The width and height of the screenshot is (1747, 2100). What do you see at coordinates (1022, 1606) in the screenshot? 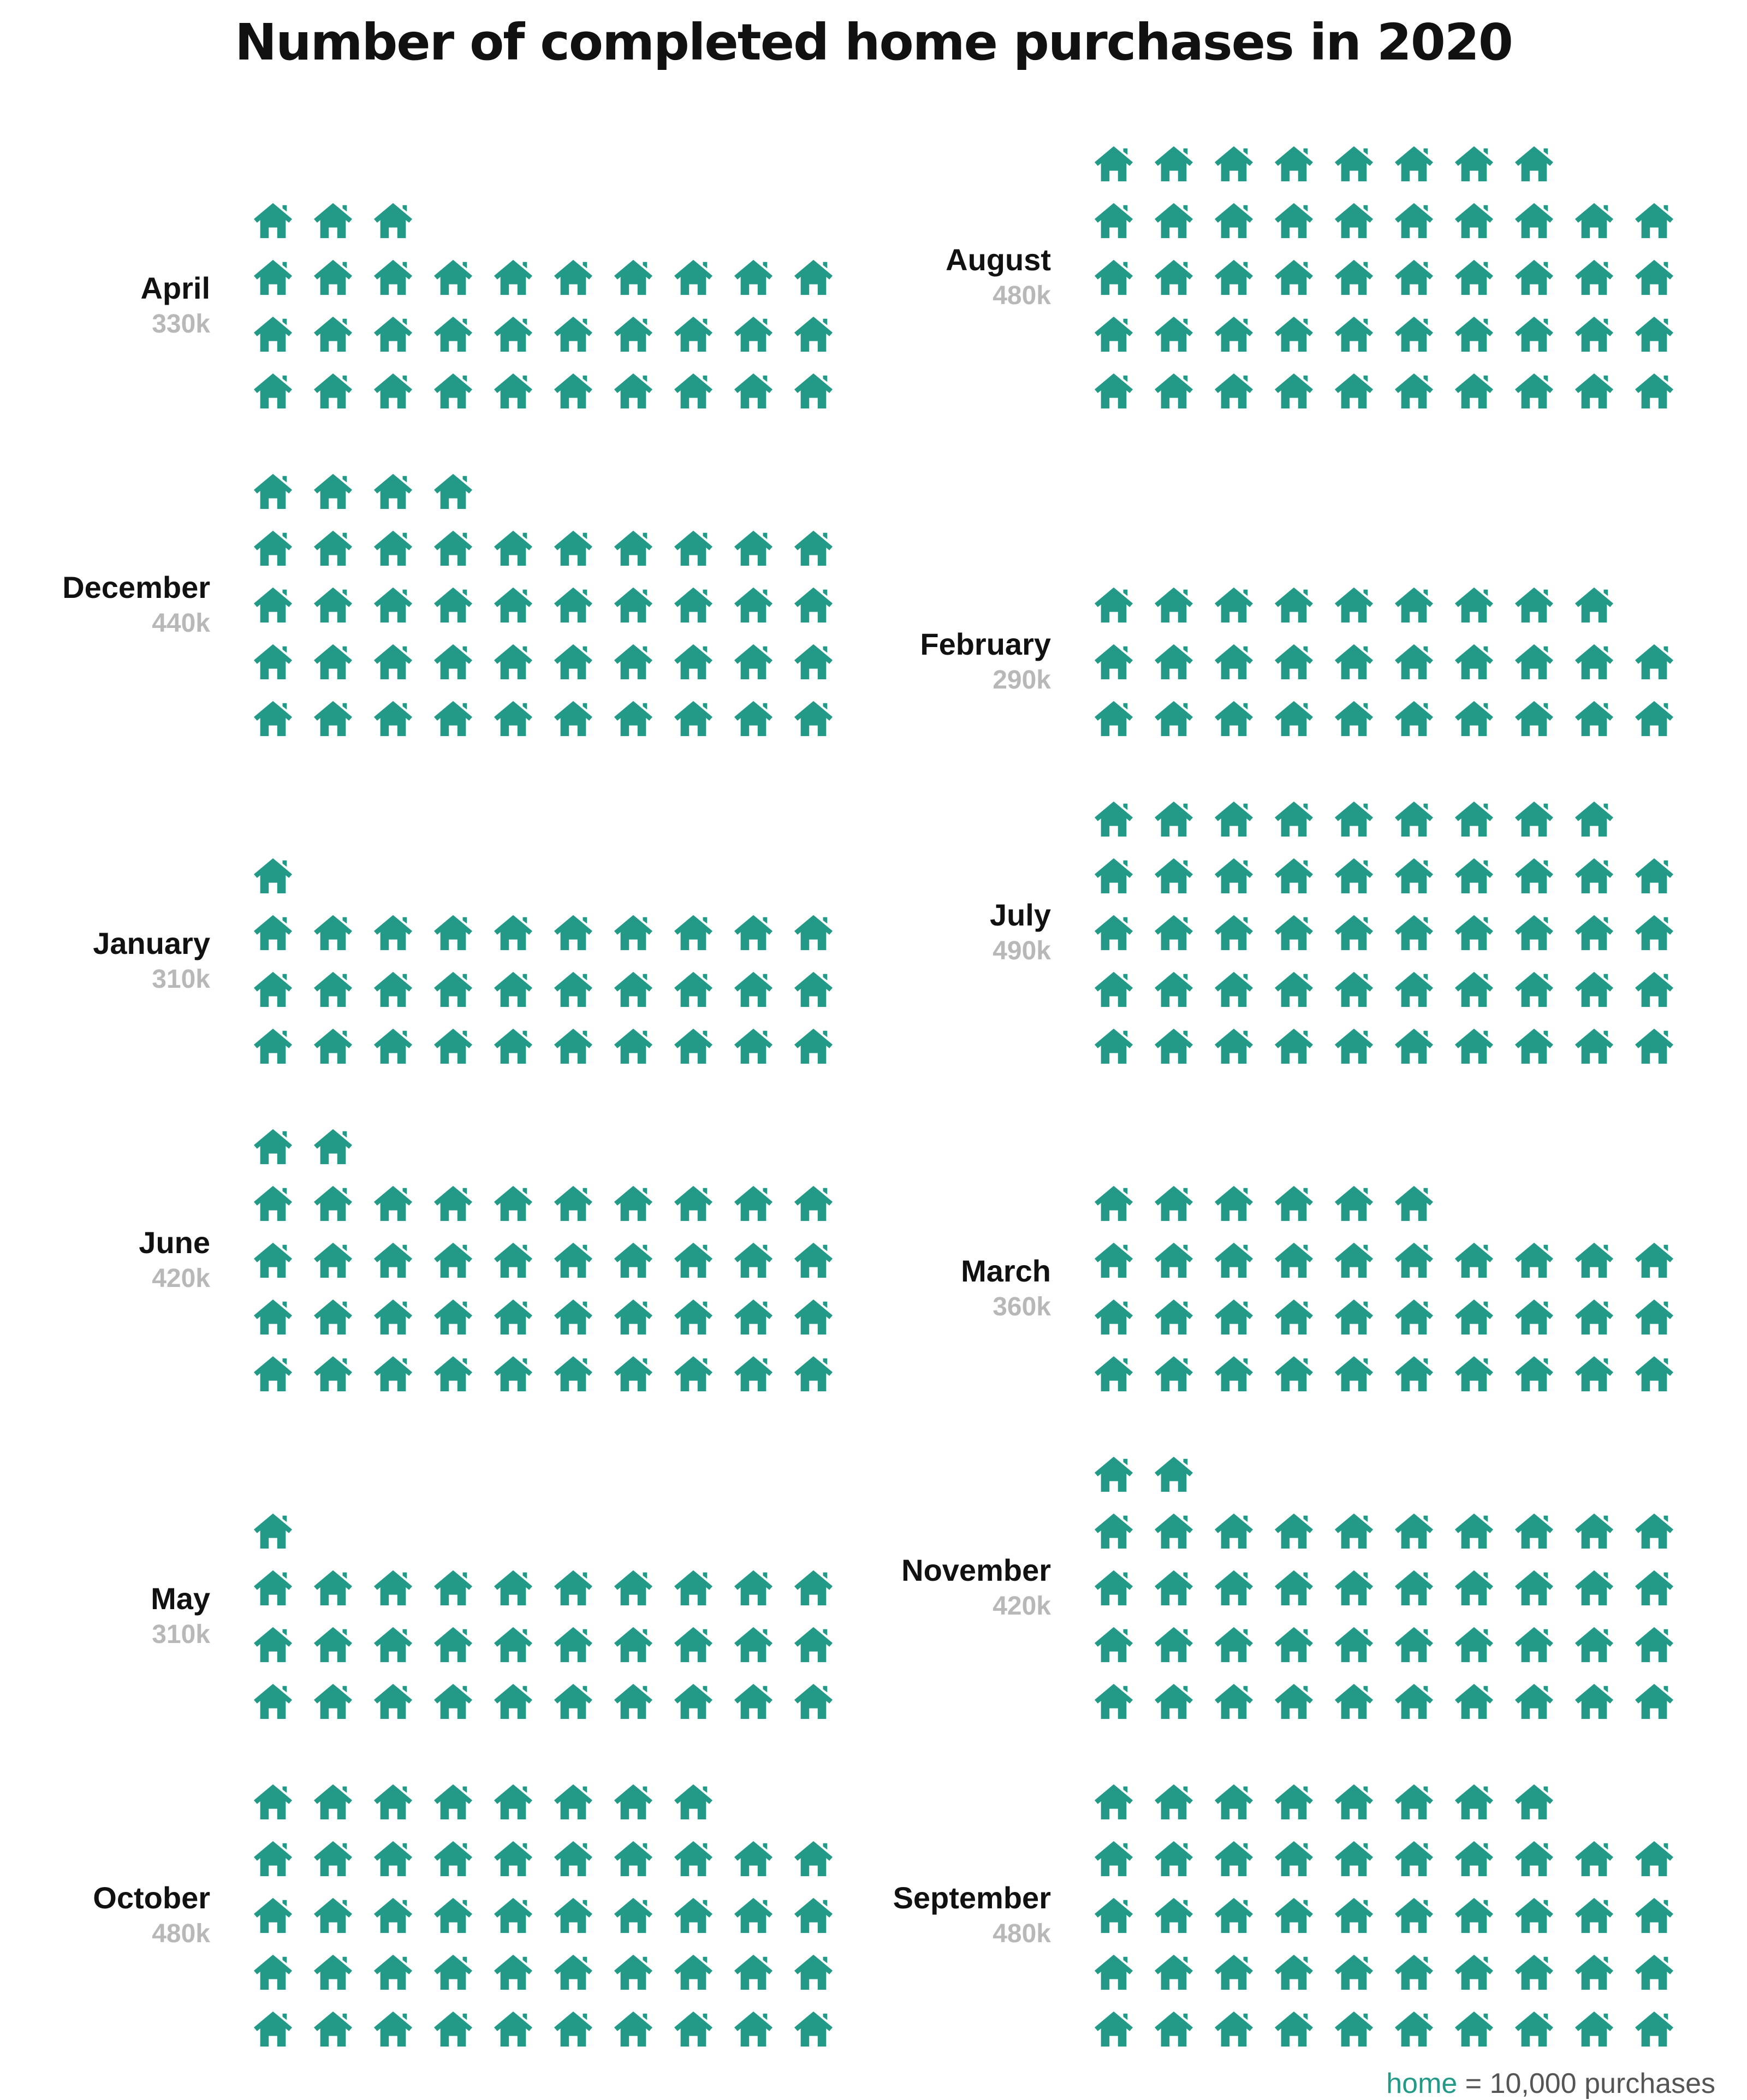
I see `value-label: 420k` at bounding box center [1022, 1606].